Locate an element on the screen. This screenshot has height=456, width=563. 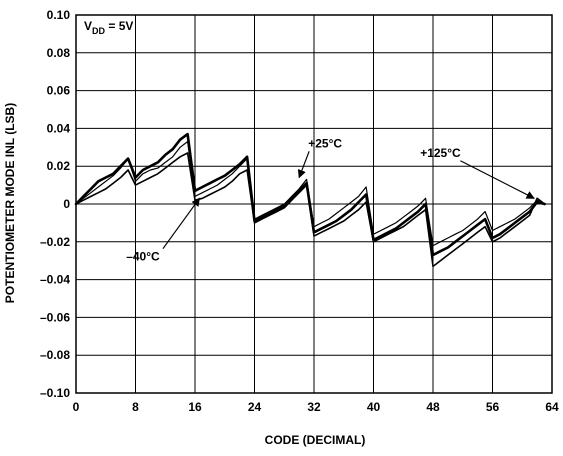
x-axis-label: CODE (DECIMAL) is located at coordinates (315, 440).